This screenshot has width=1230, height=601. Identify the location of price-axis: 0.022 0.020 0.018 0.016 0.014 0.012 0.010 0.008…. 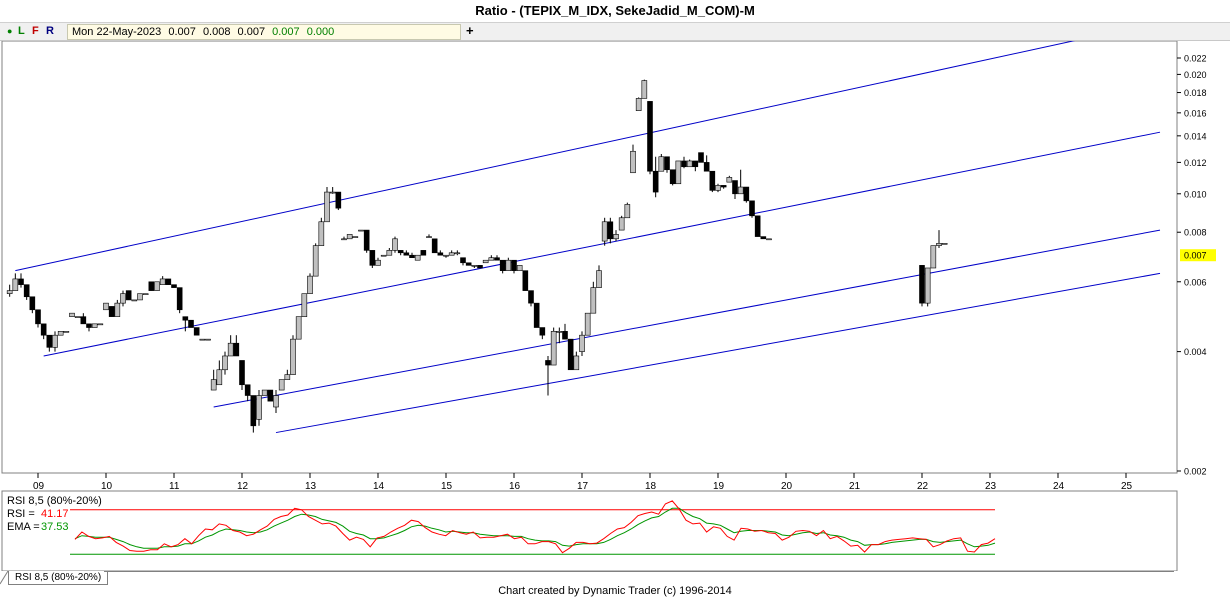
(1196, 265).